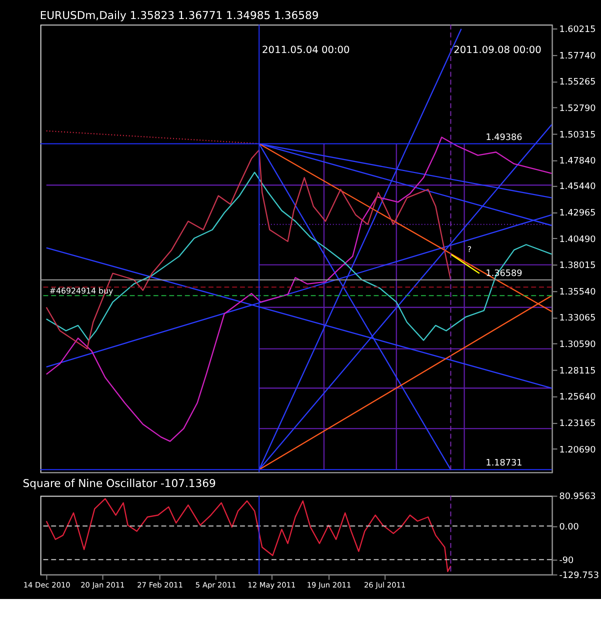  I want to click on y-tick-label: 1.38015, so click(577, 266).